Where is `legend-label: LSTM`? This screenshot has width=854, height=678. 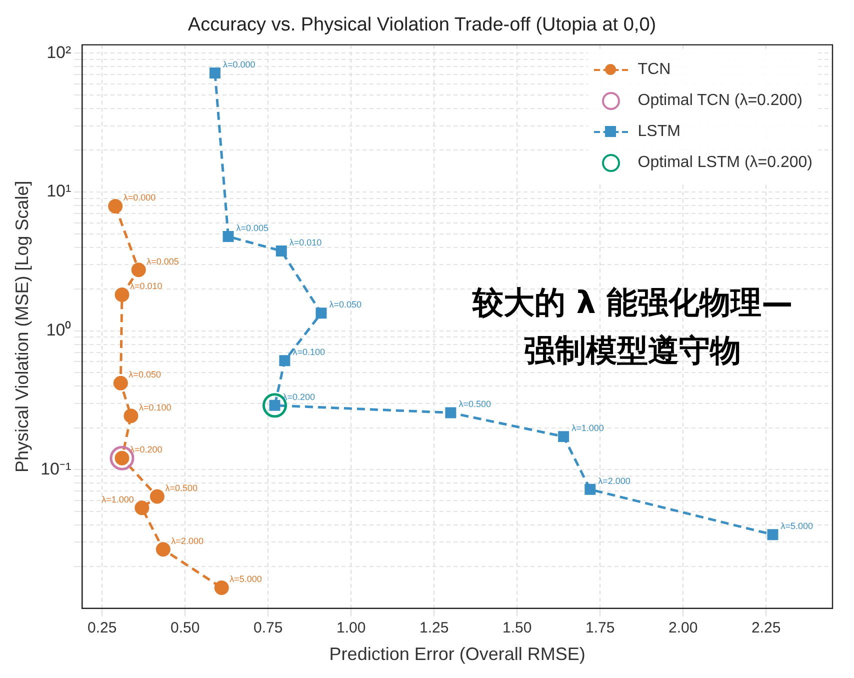 legend-label: LSTM is located at coordinates (659, 132).